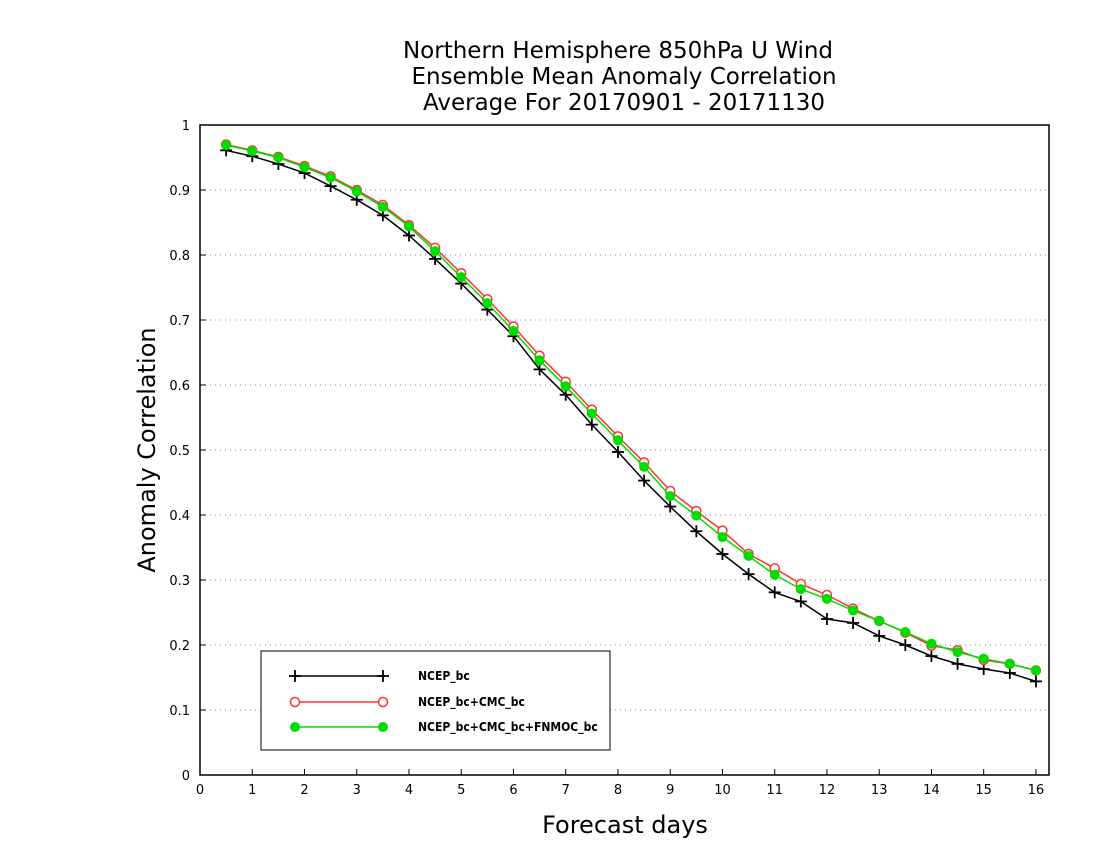 This screenshot has height=850, width=1100. What do you see at coordinates (179, 451) in the screenshot?
I see `y-tick-label-5: 0.5` at bounding box center [179, 451].